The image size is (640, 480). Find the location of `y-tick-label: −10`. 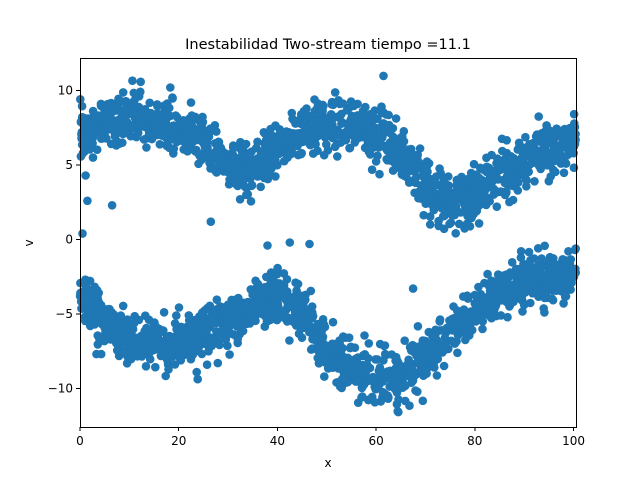

y-tick-label: −10 is located at coordinates (60, 388).